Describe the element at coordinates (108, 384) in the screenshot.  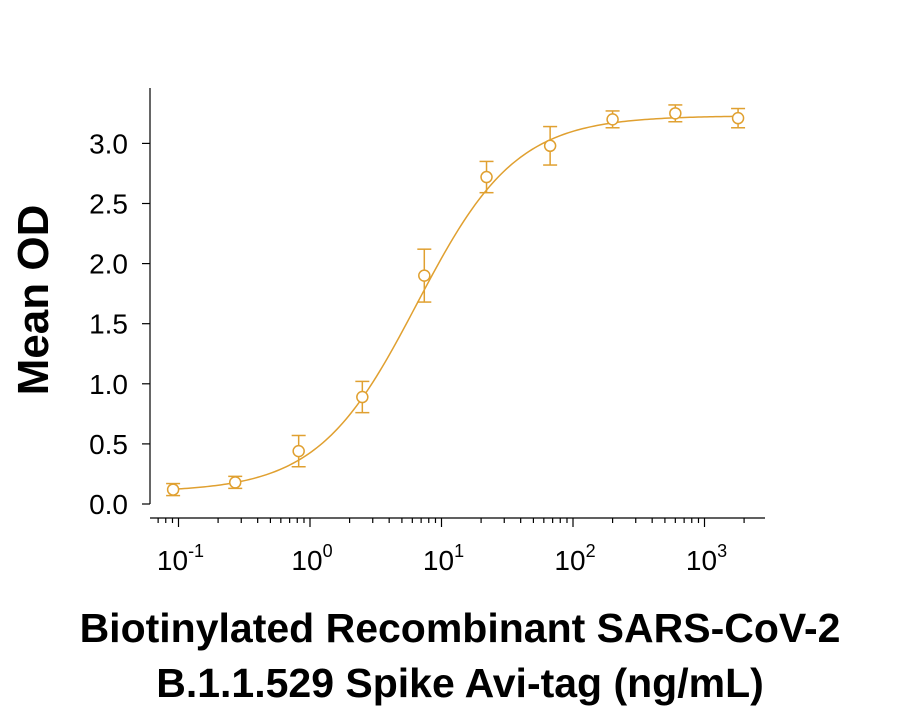
I see `y-tick-label: 1.0` at that location.